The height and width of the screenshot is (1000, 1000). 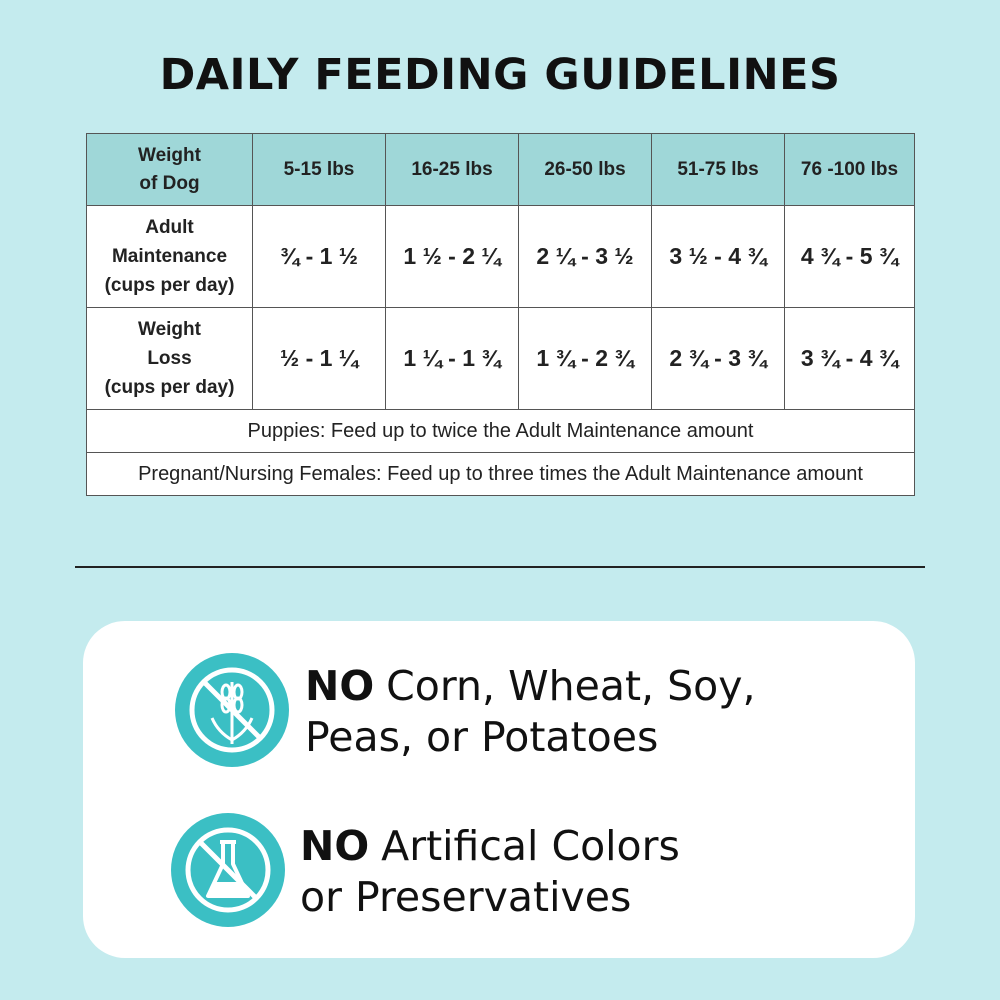 What do you see at coordinates (718, 358) in the screenshot?
I see `cell: 2 ¾ - 3 ¾` at bounding box center [718, 358].